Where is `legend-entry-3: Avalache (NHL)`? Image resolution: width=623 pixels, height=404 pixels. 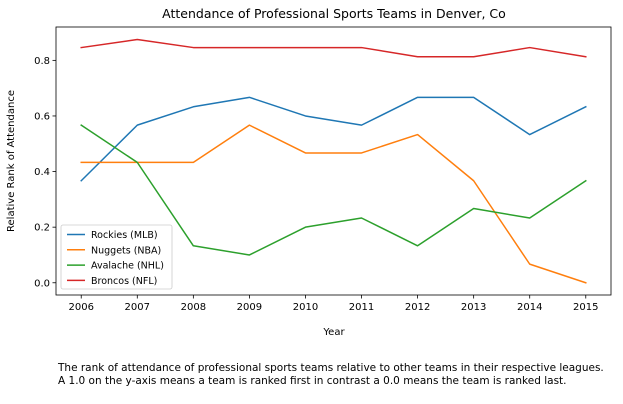 legend-entry-3: Avalache (NHL) is located at coordinates (127, 266).